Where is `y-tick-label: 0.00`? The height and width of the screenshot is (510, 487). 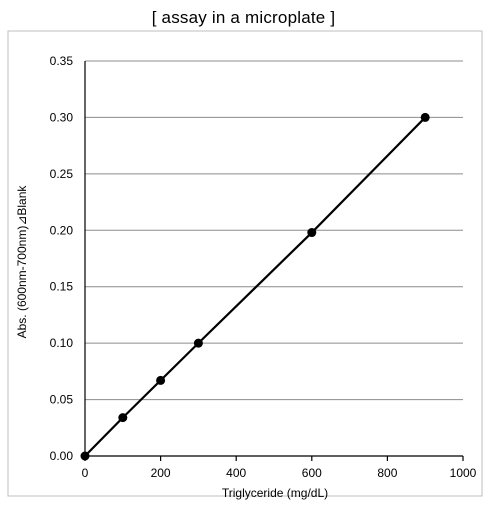
y-tick-label: 0.00 is located at coordinates (62, 456).